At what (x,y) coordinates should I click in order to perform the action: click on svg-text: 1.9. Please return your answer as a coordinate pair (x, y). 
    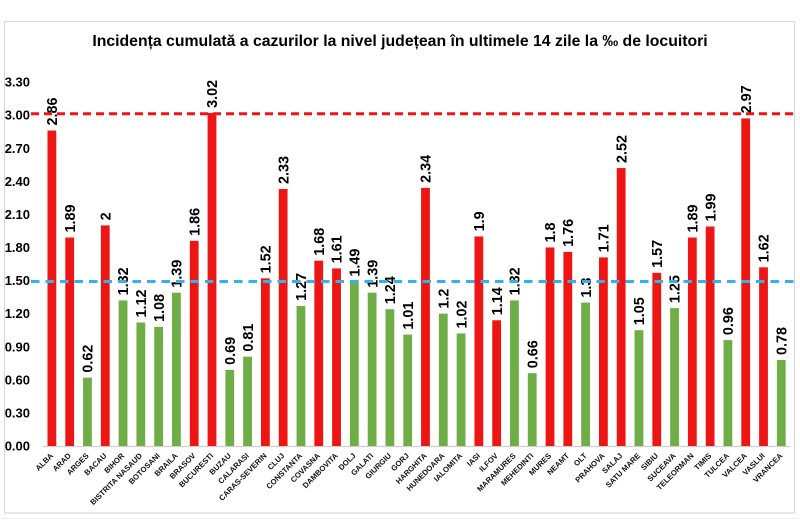
    Looking at the image, I should click on (480, 221).